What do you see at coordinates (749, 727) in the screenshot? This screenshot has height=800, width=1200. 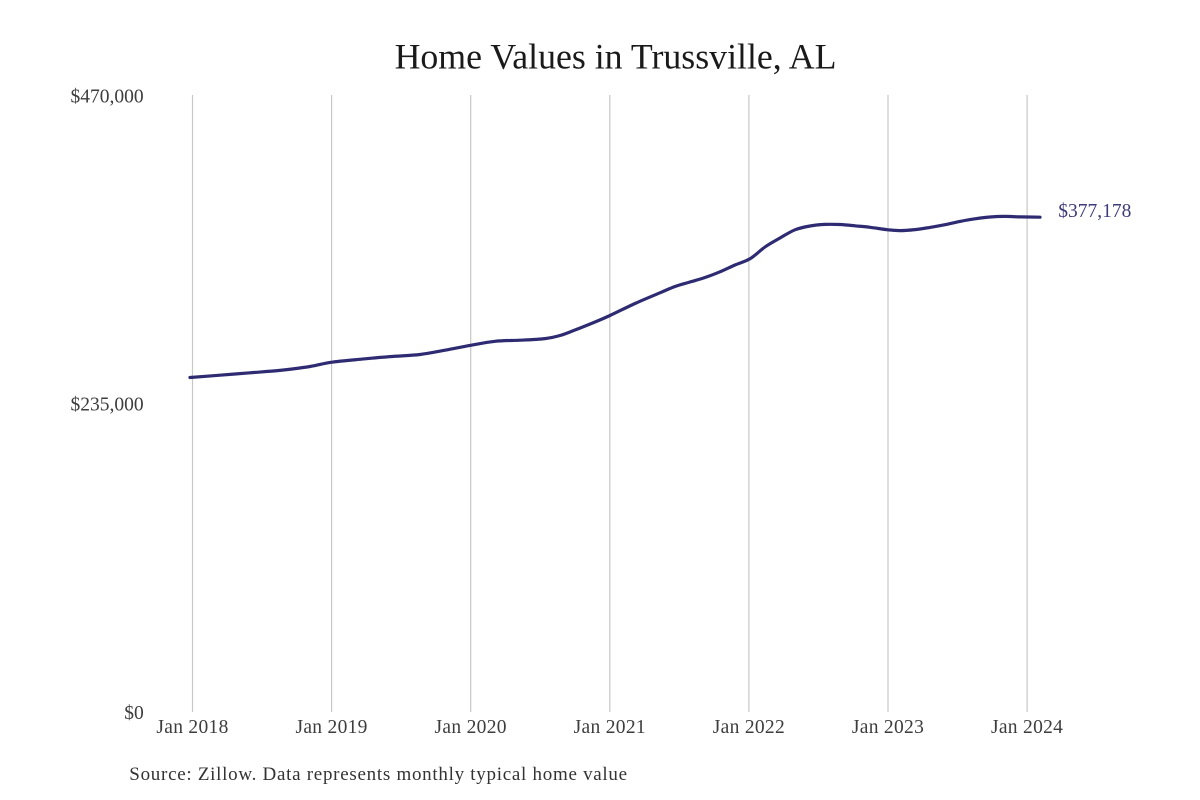 I see `svg-text: Jan 2022` at bounding box center [749, 727].